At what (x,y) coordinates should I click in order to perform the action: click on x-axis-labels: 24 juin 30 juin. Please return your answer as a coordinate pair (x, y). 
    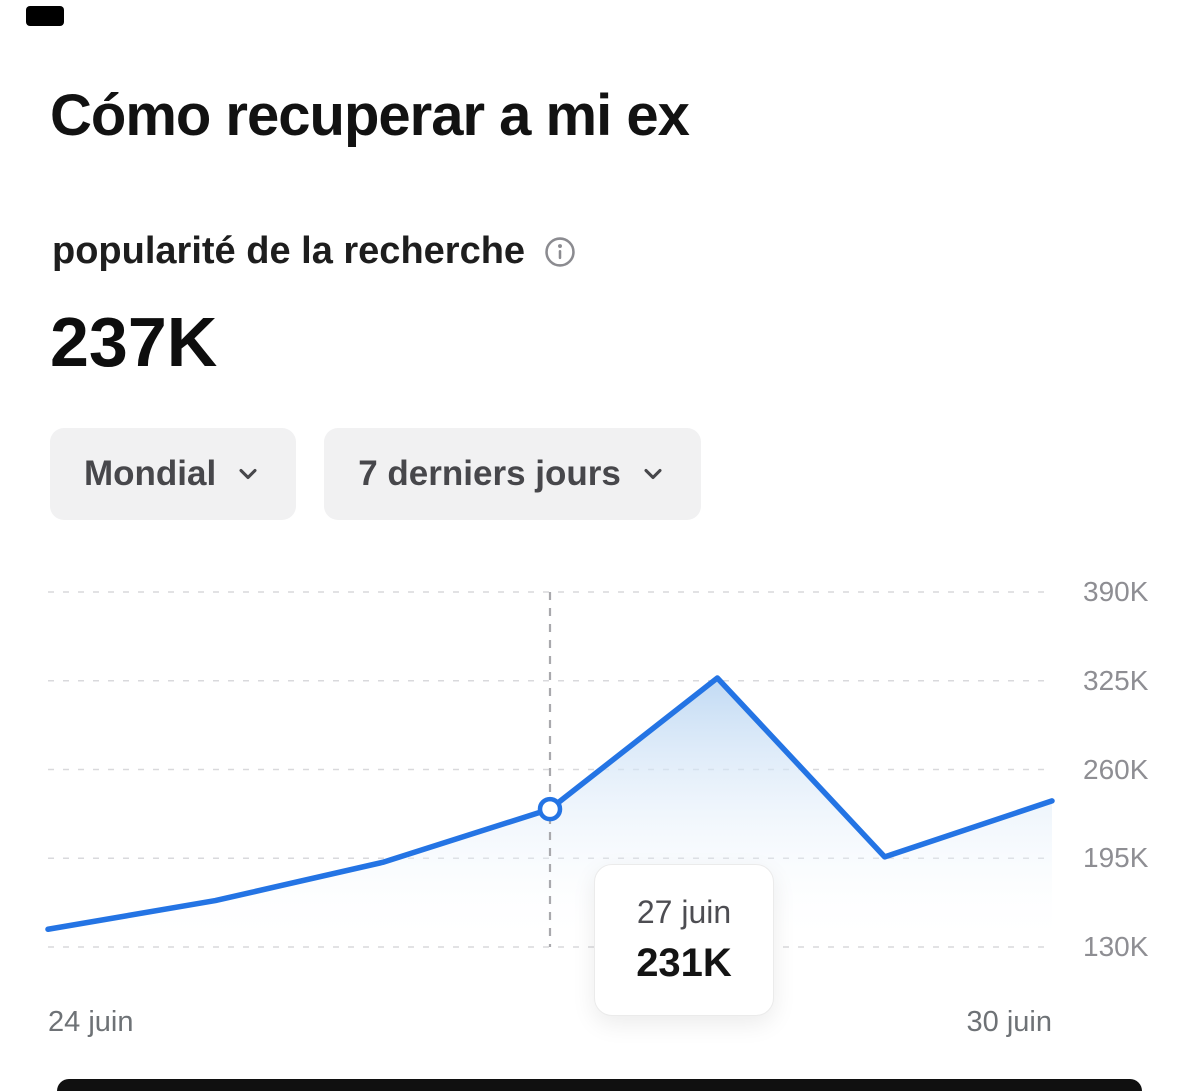
    Looking at the image, I should click on (550, 1022).